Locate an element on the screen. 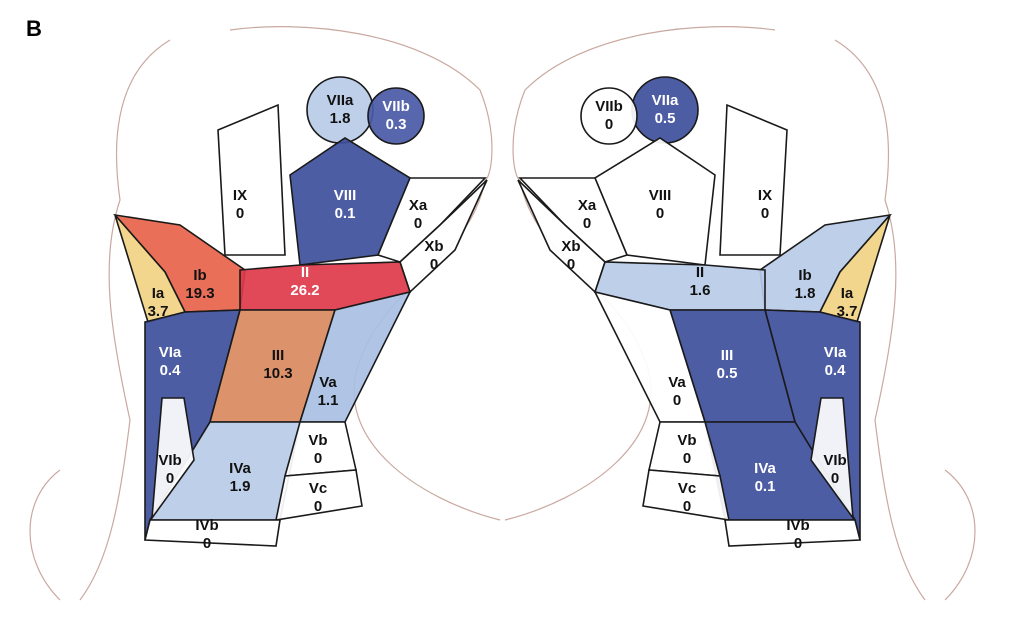  region-value: 0.3 is located at coordinates (396, 124).